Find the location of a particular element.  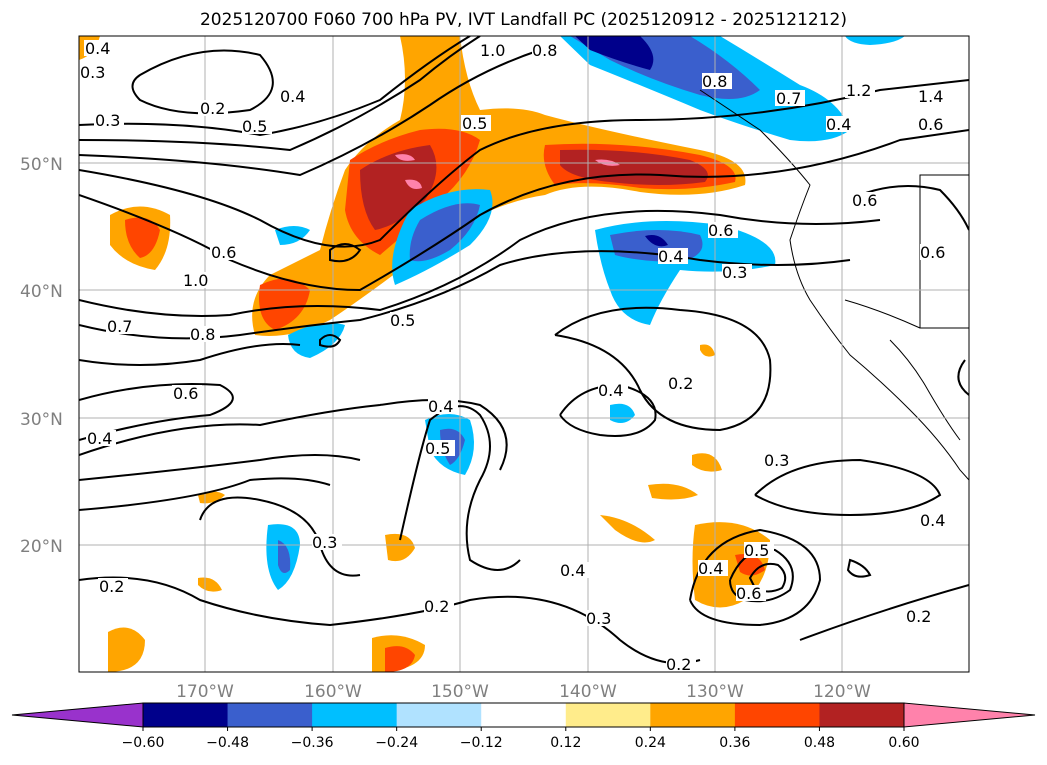

lon-label: 140°W is located at coordinates (588, 692).